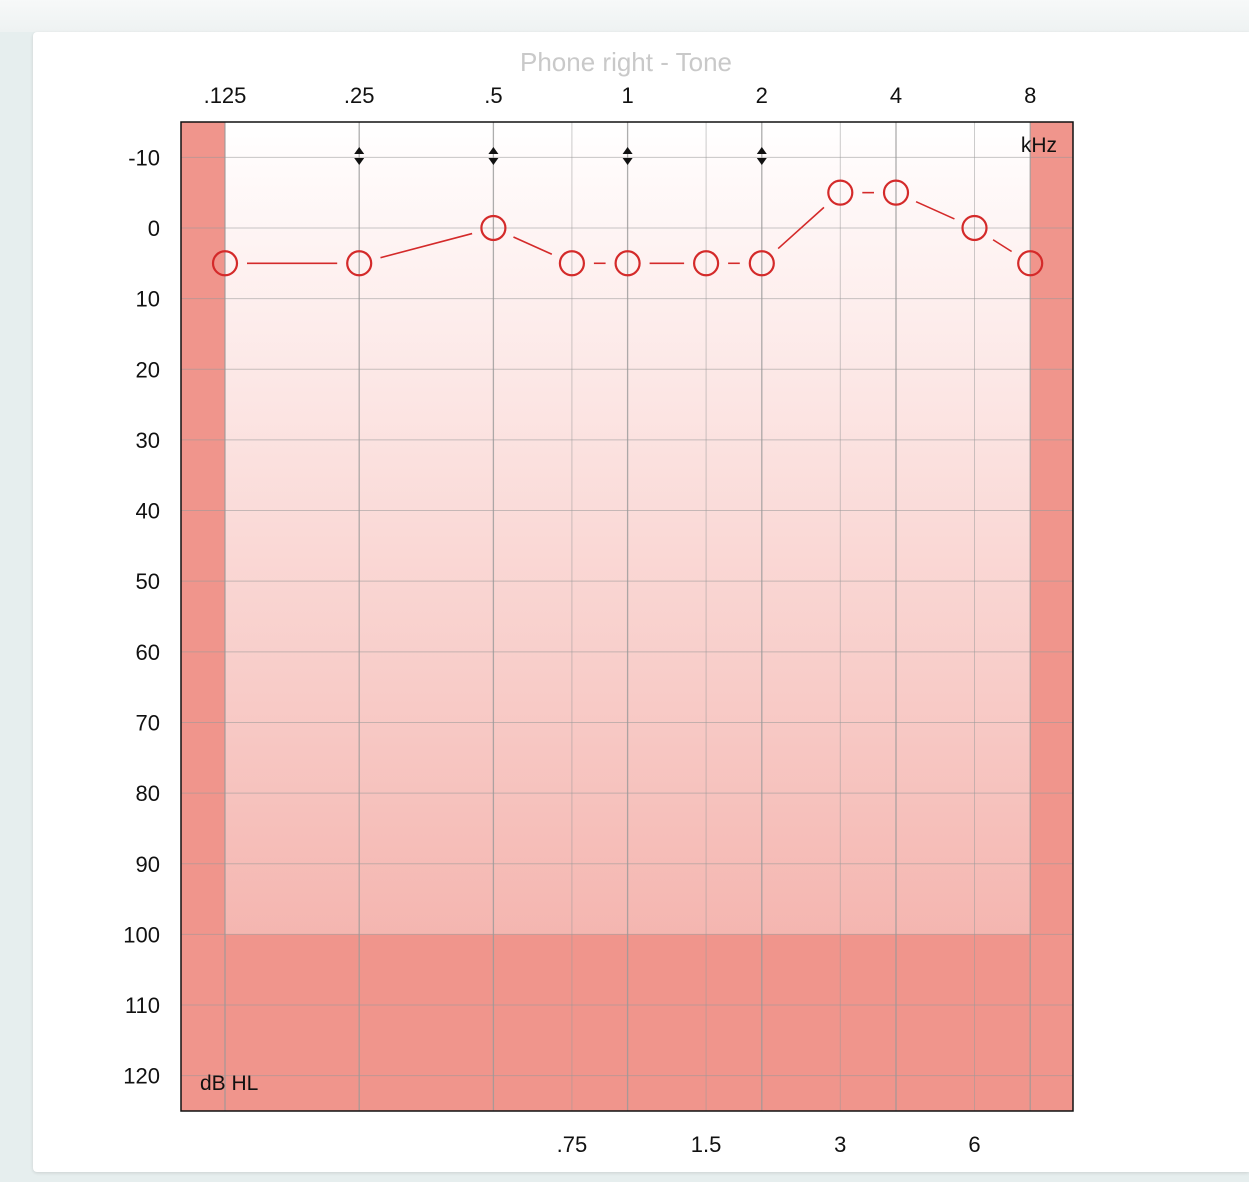  Describe the element at coordinates (148, 299) in the screenshot. I see `y-tick-label: 10` at that location.